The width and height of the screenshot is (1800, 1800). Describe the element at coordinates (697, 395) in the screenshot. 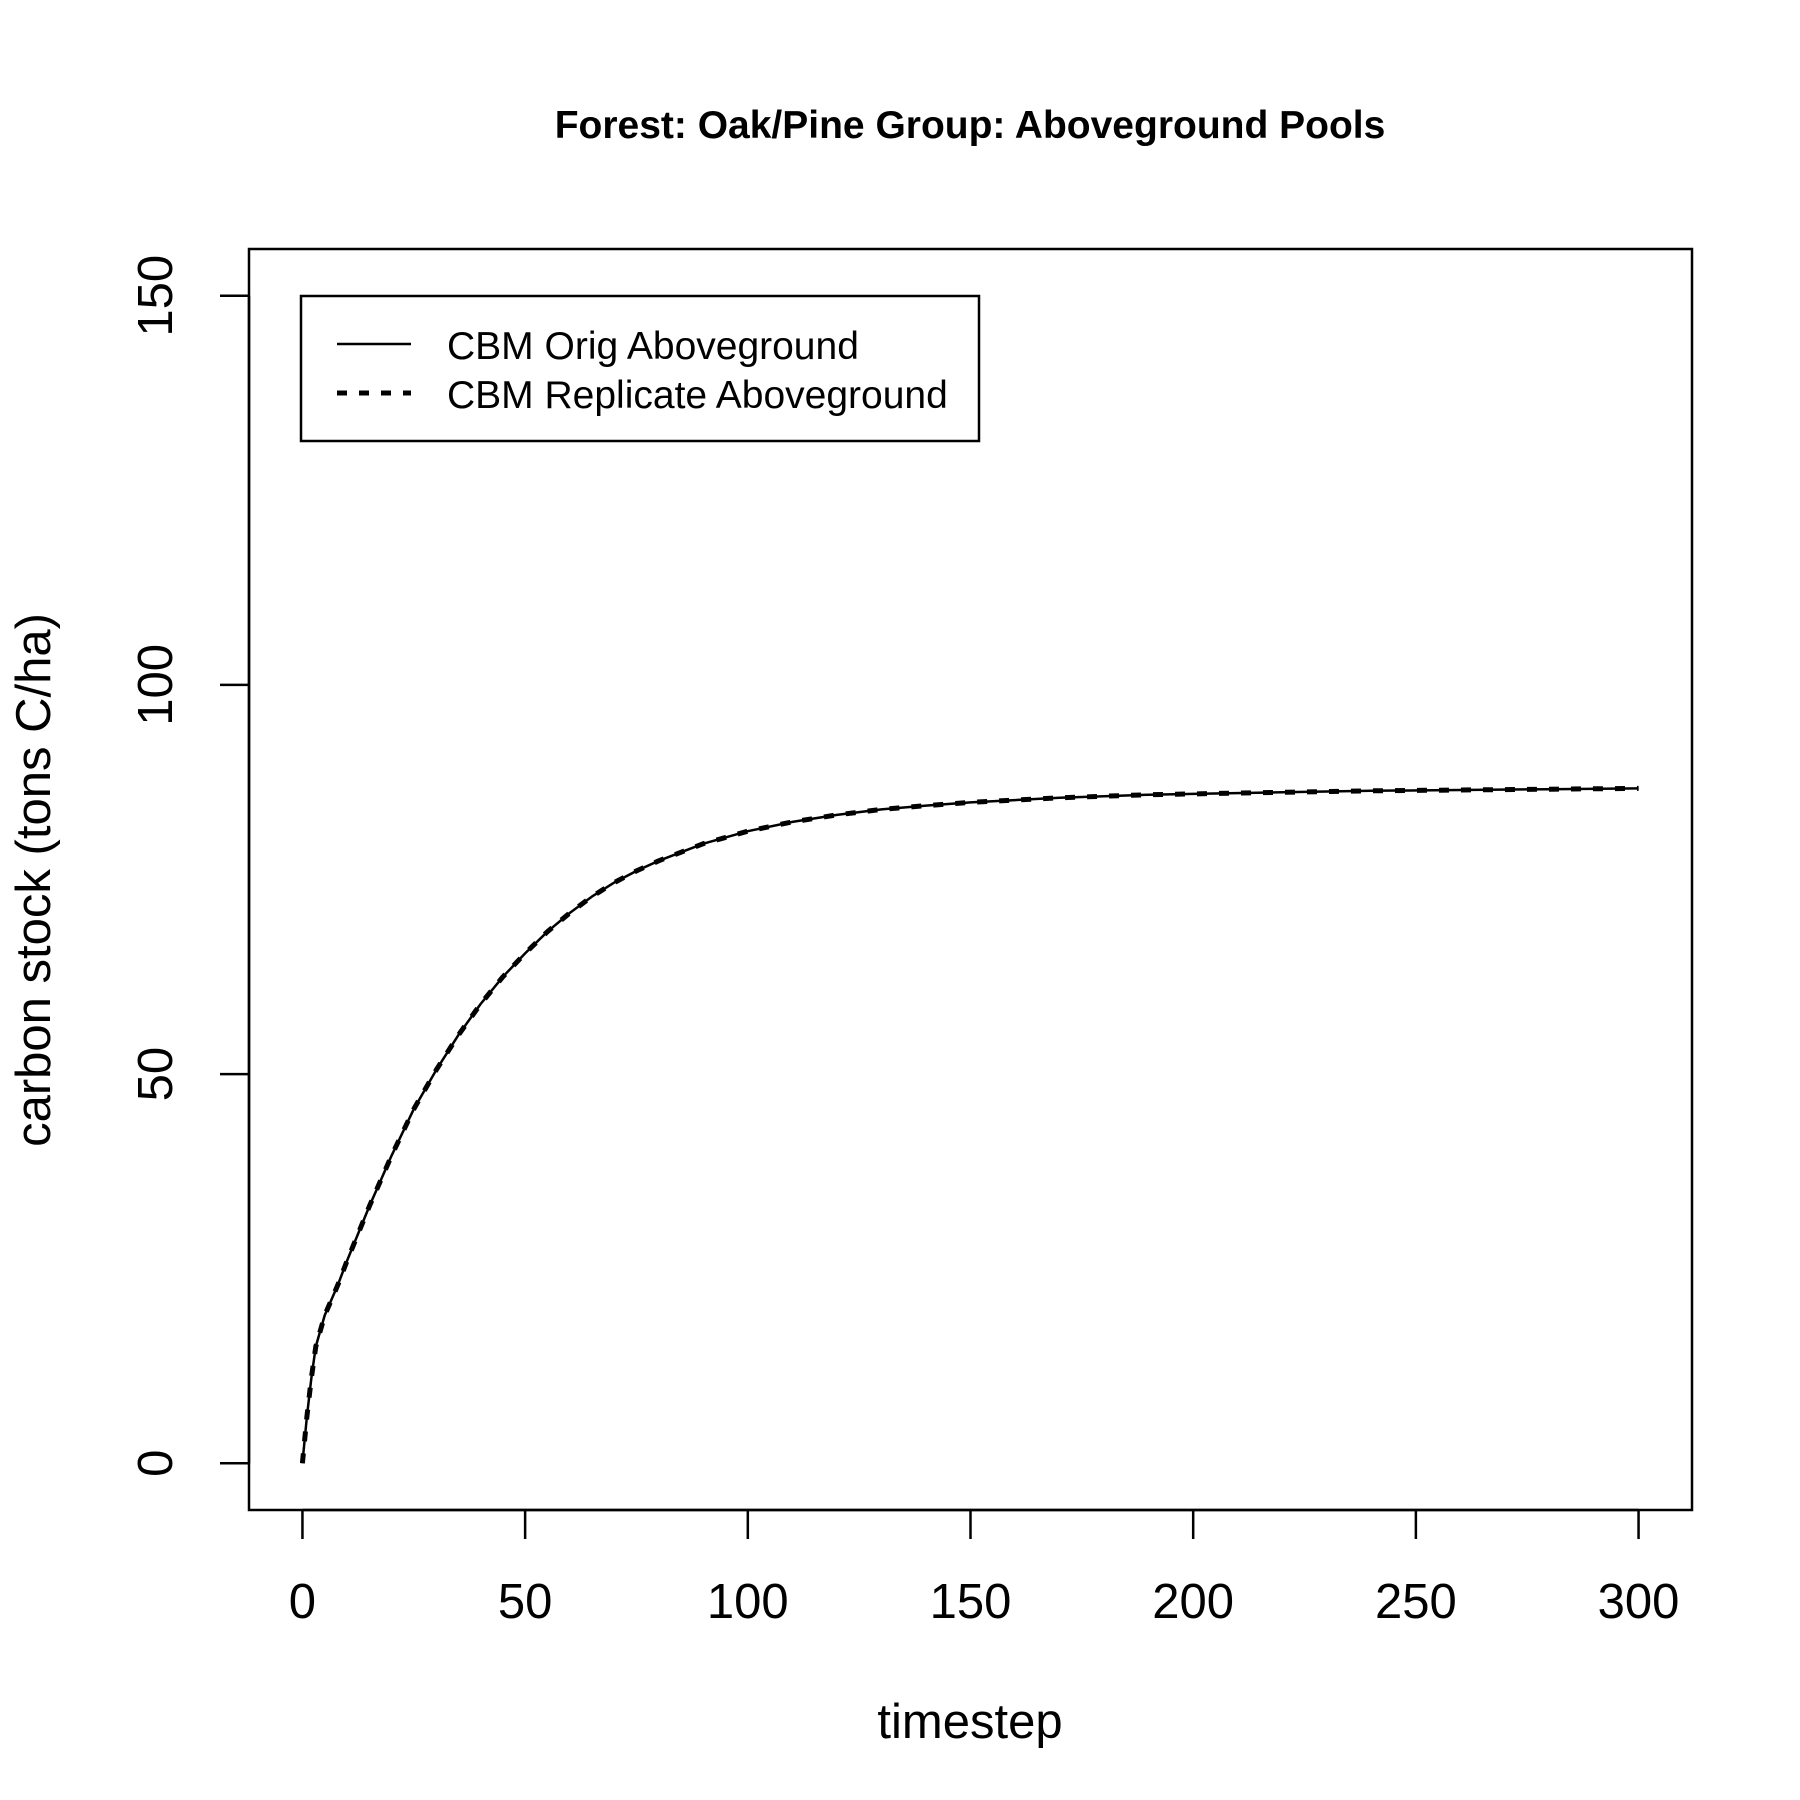

I see `legend-label-replicate: CBM Replicate Aboveground` at that location.